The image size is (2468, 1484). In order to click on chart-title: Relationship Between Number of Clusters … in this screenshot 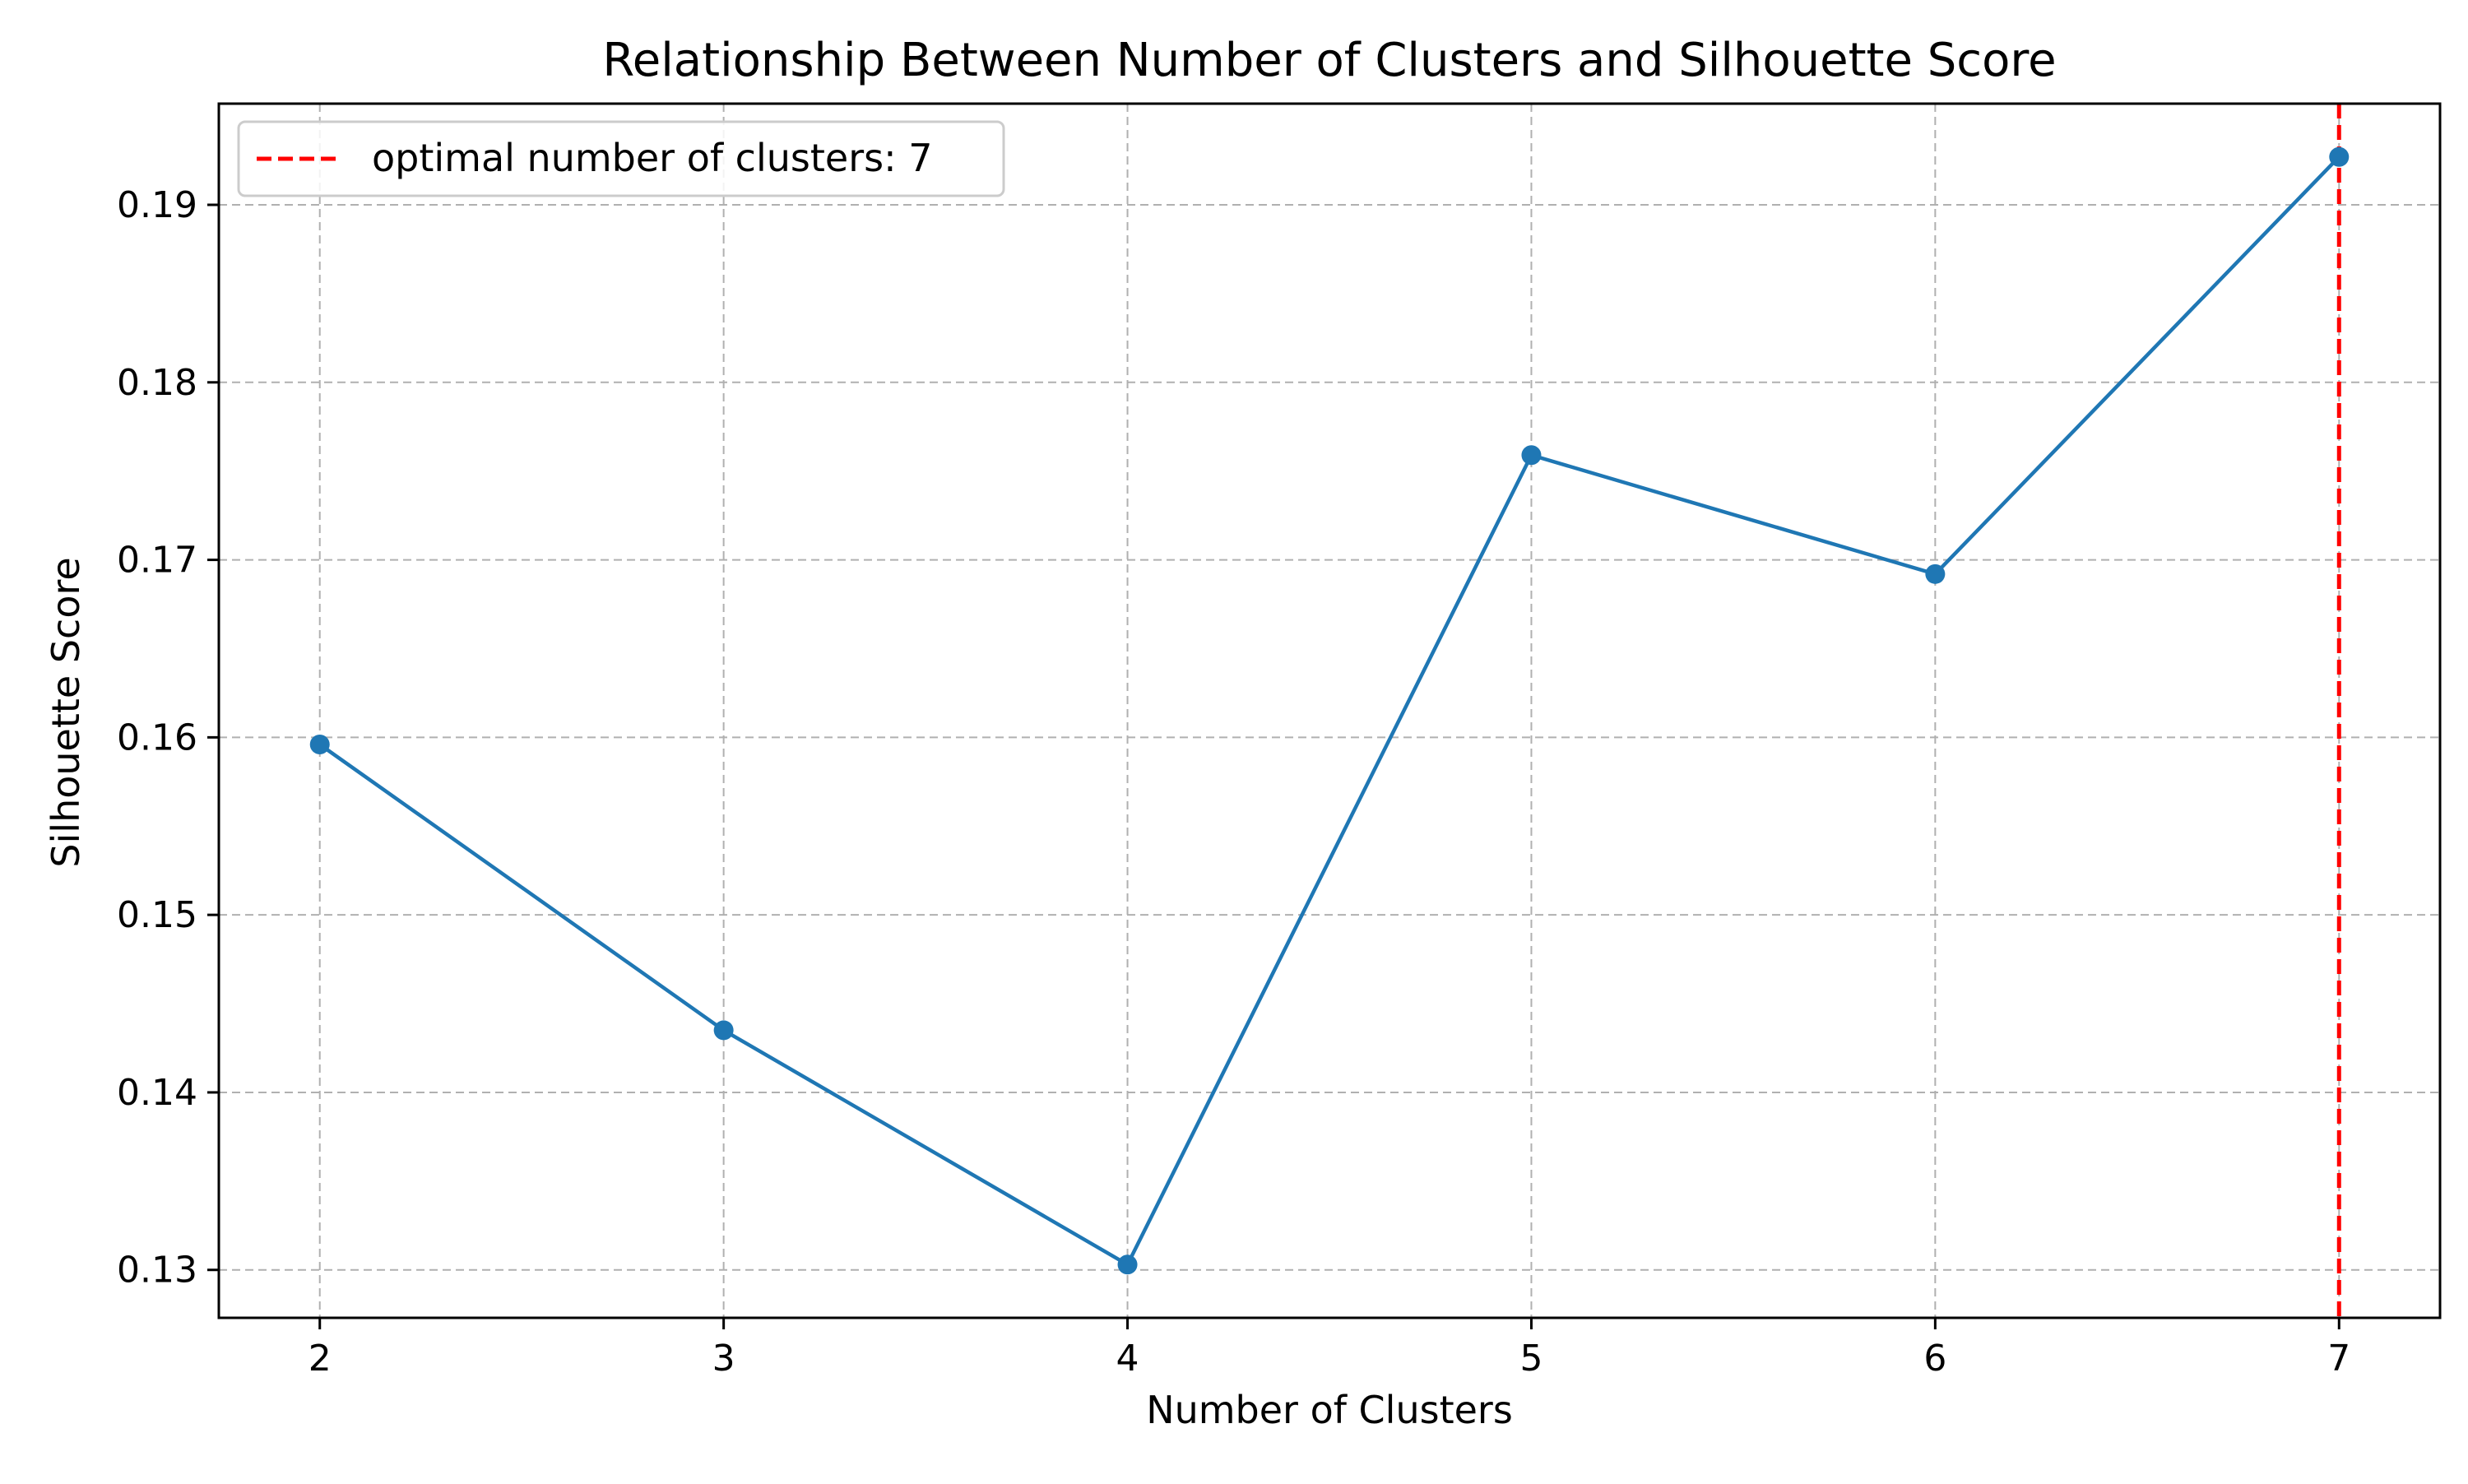, I will do `click(1329, 60)`.